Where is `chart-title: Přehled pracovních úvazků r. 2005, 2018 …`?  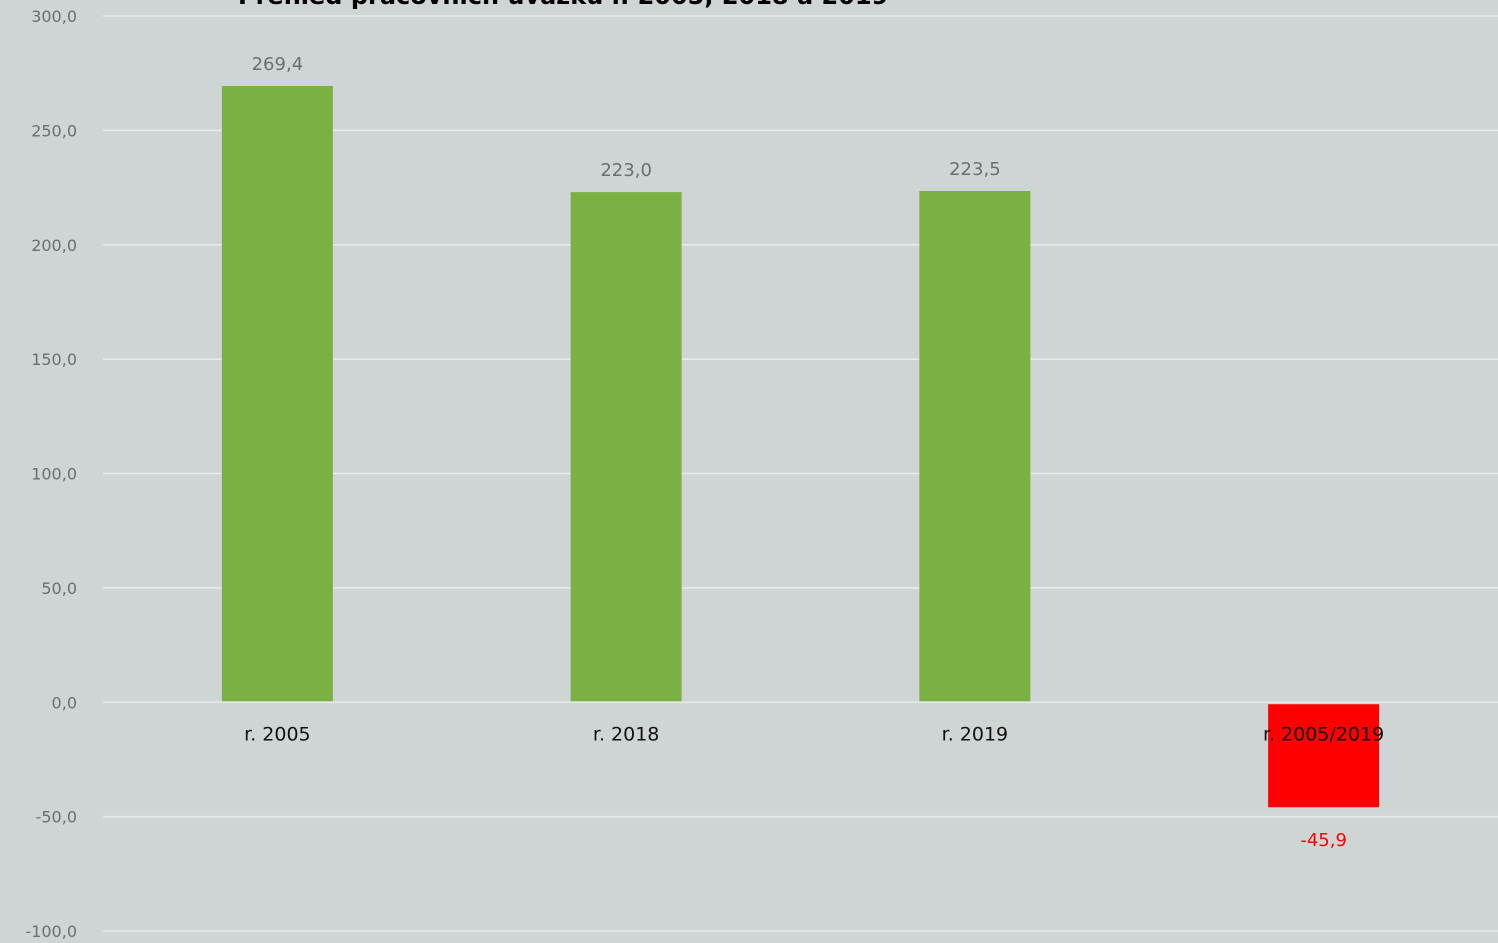
chart-title: Přehled pracovních úvazků r. 2005, 2018 … is located at coordinates (563, 5).